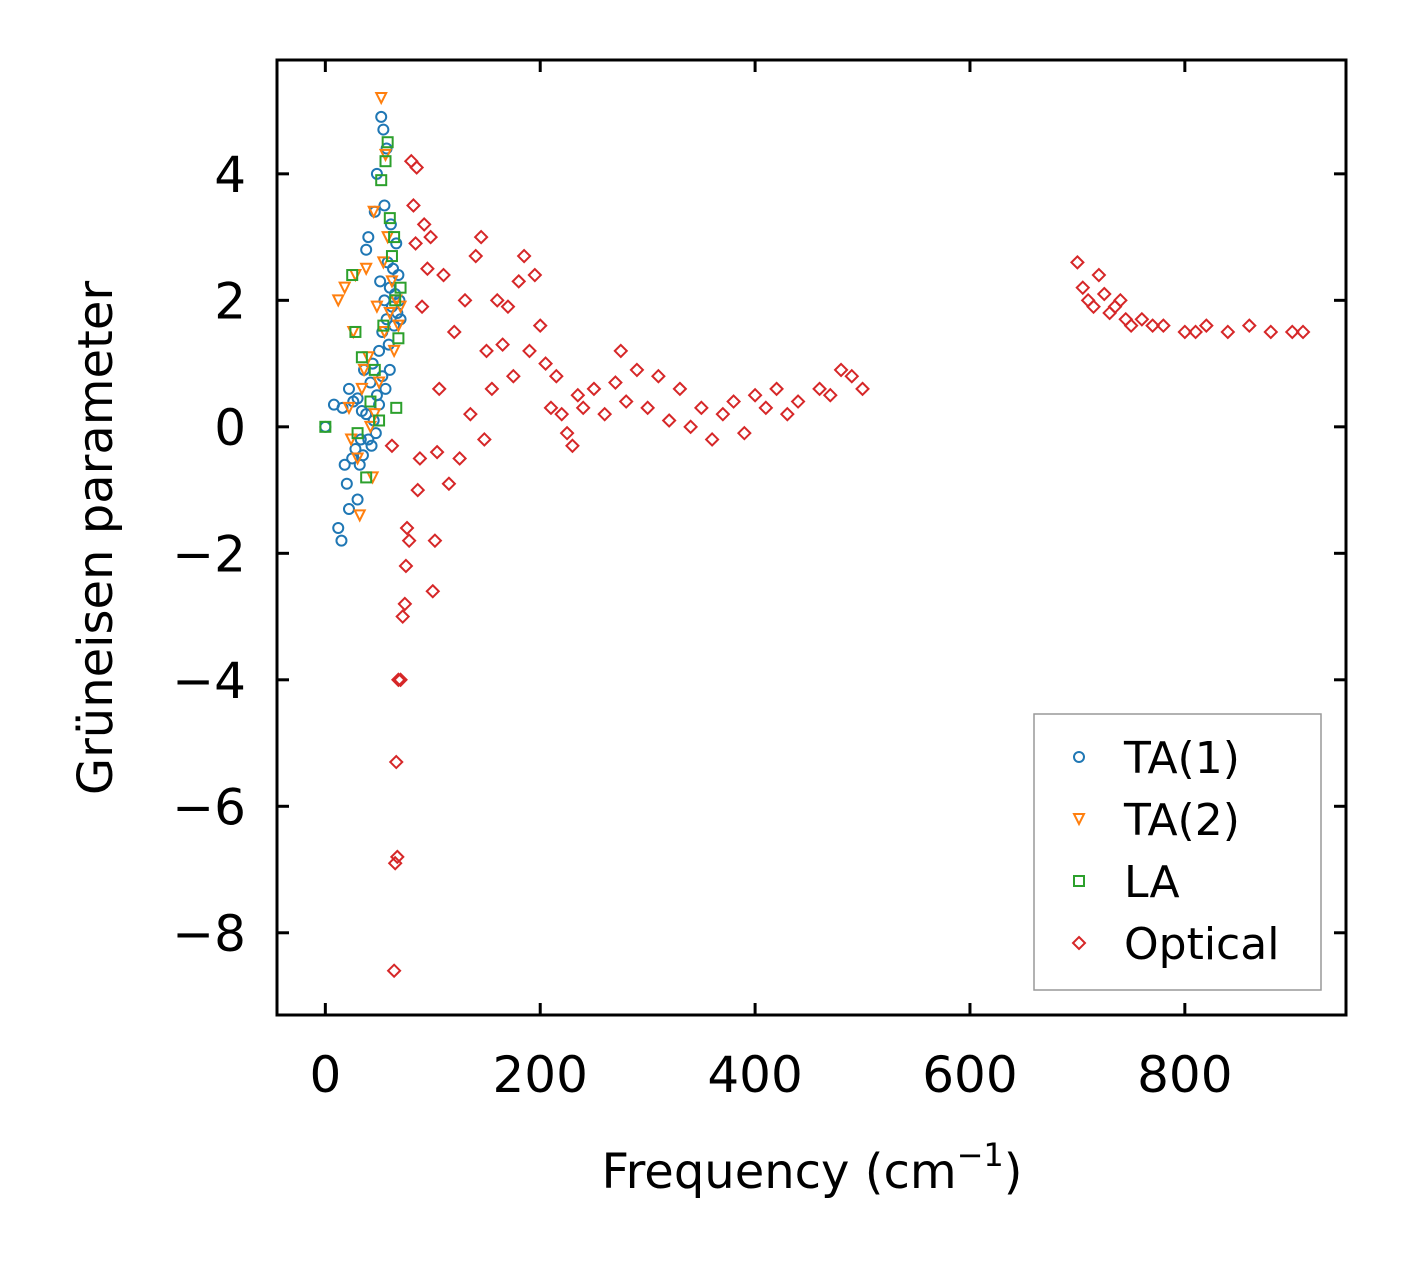 The width and height of the screenshot is (1406, 1264). I want to click on legend-label-la: LA, so click(1152, 882).